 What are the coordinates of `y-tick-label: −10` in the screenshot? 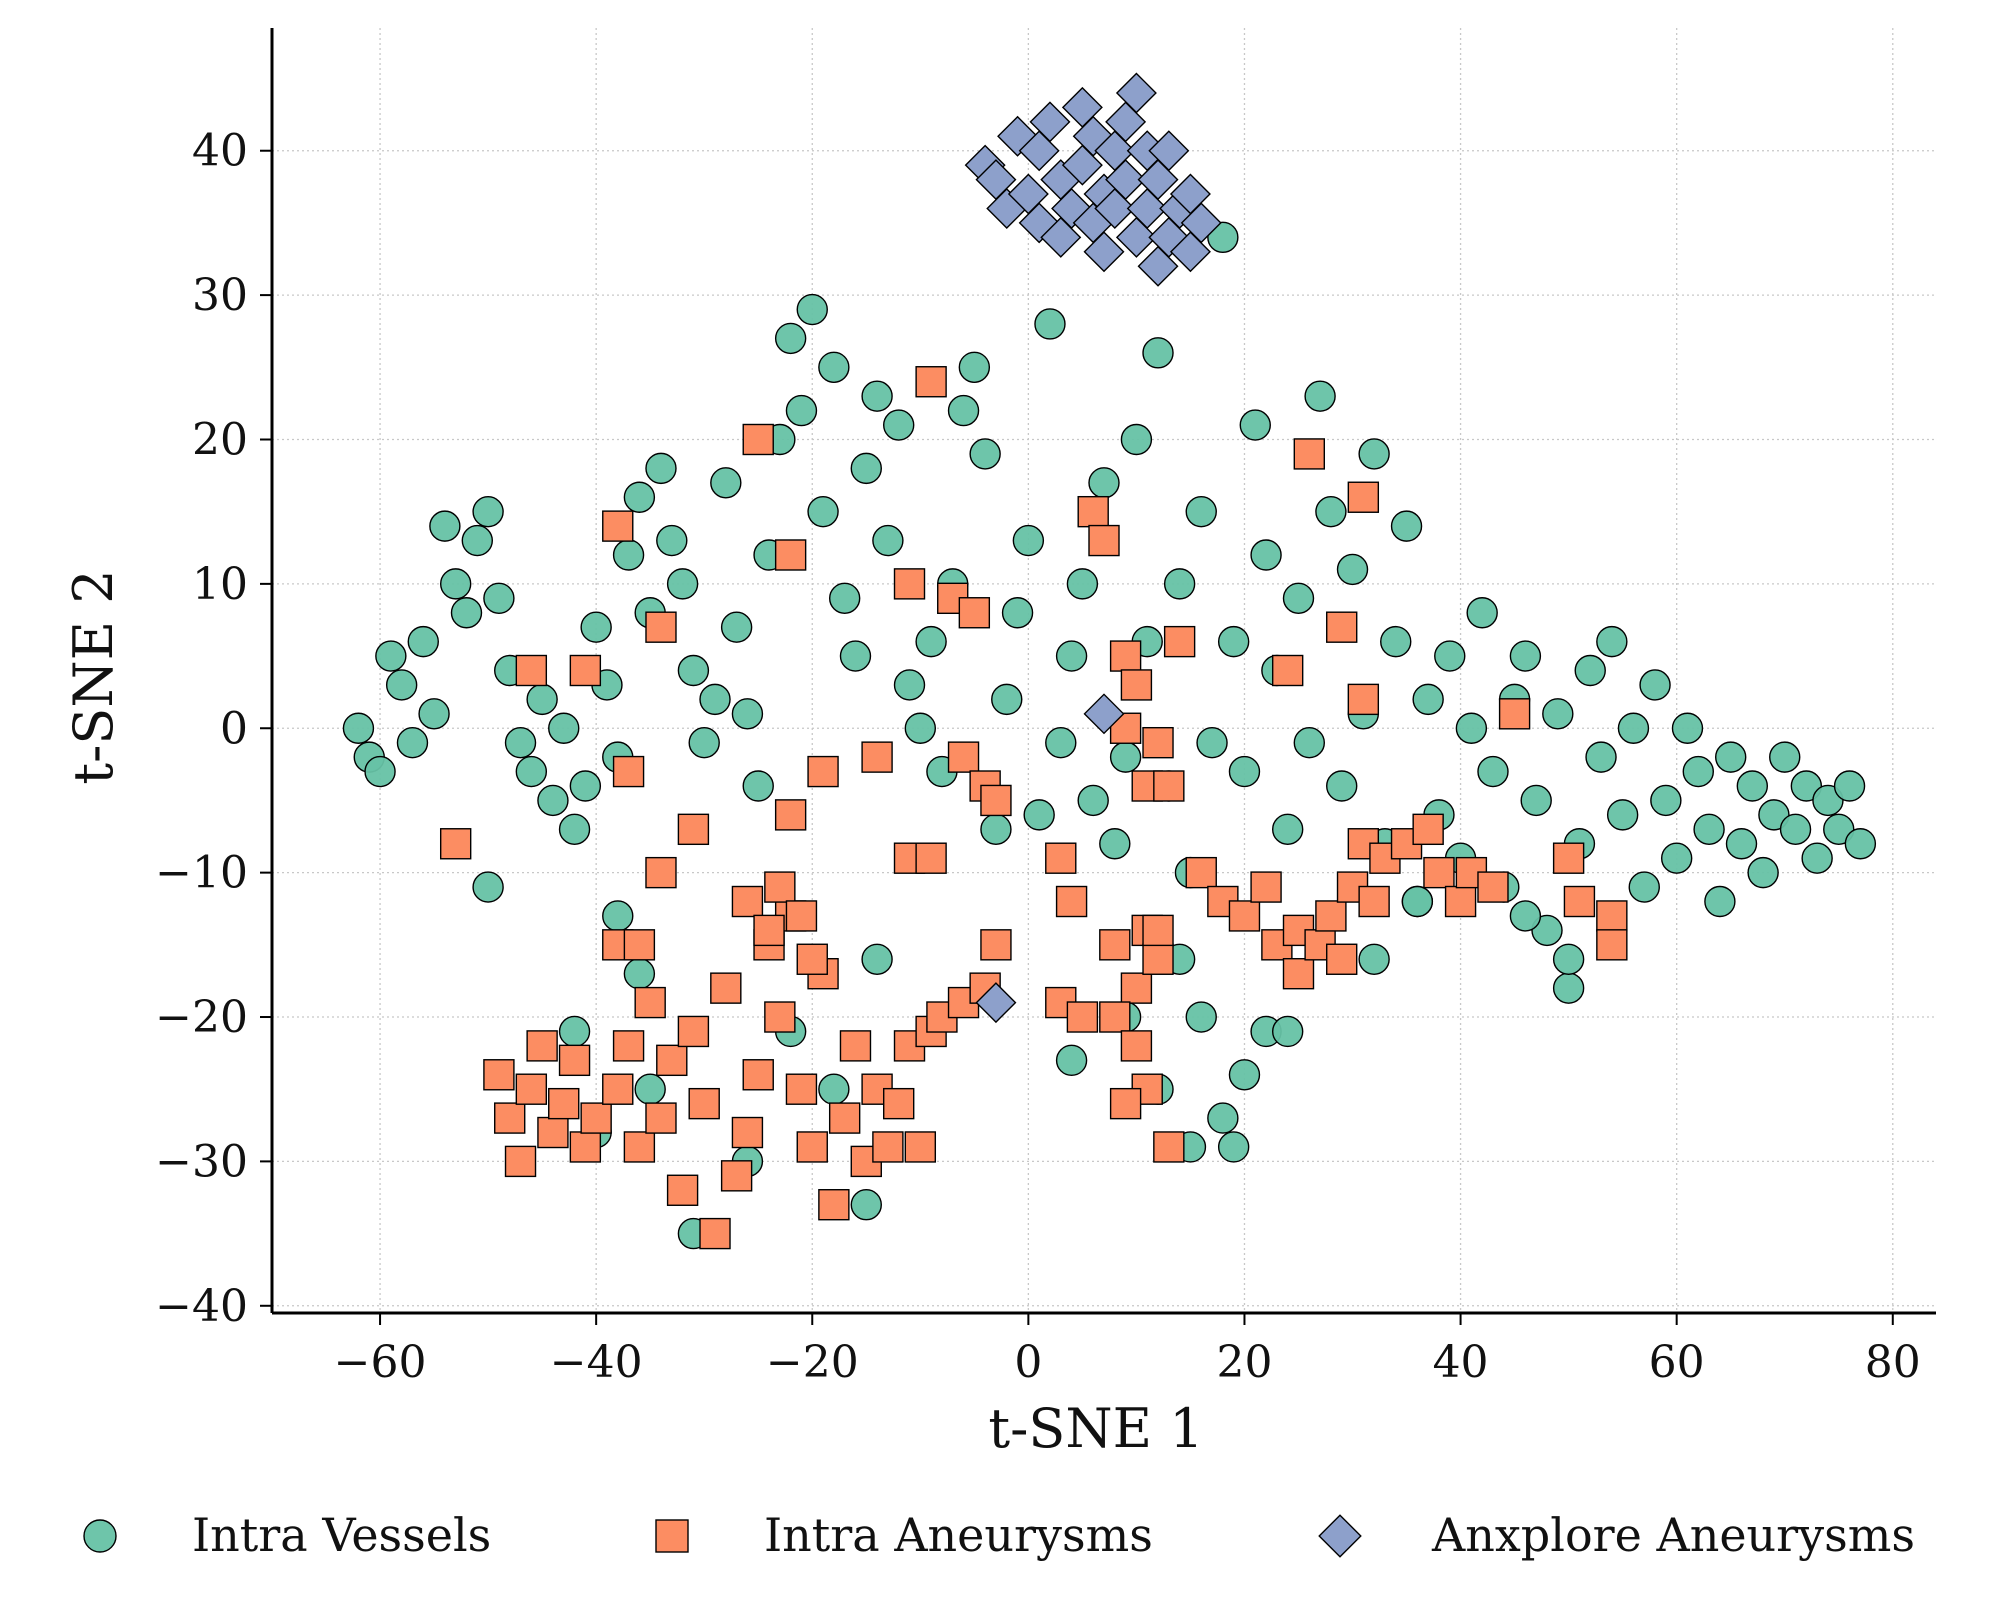 It's located at (201, 873).